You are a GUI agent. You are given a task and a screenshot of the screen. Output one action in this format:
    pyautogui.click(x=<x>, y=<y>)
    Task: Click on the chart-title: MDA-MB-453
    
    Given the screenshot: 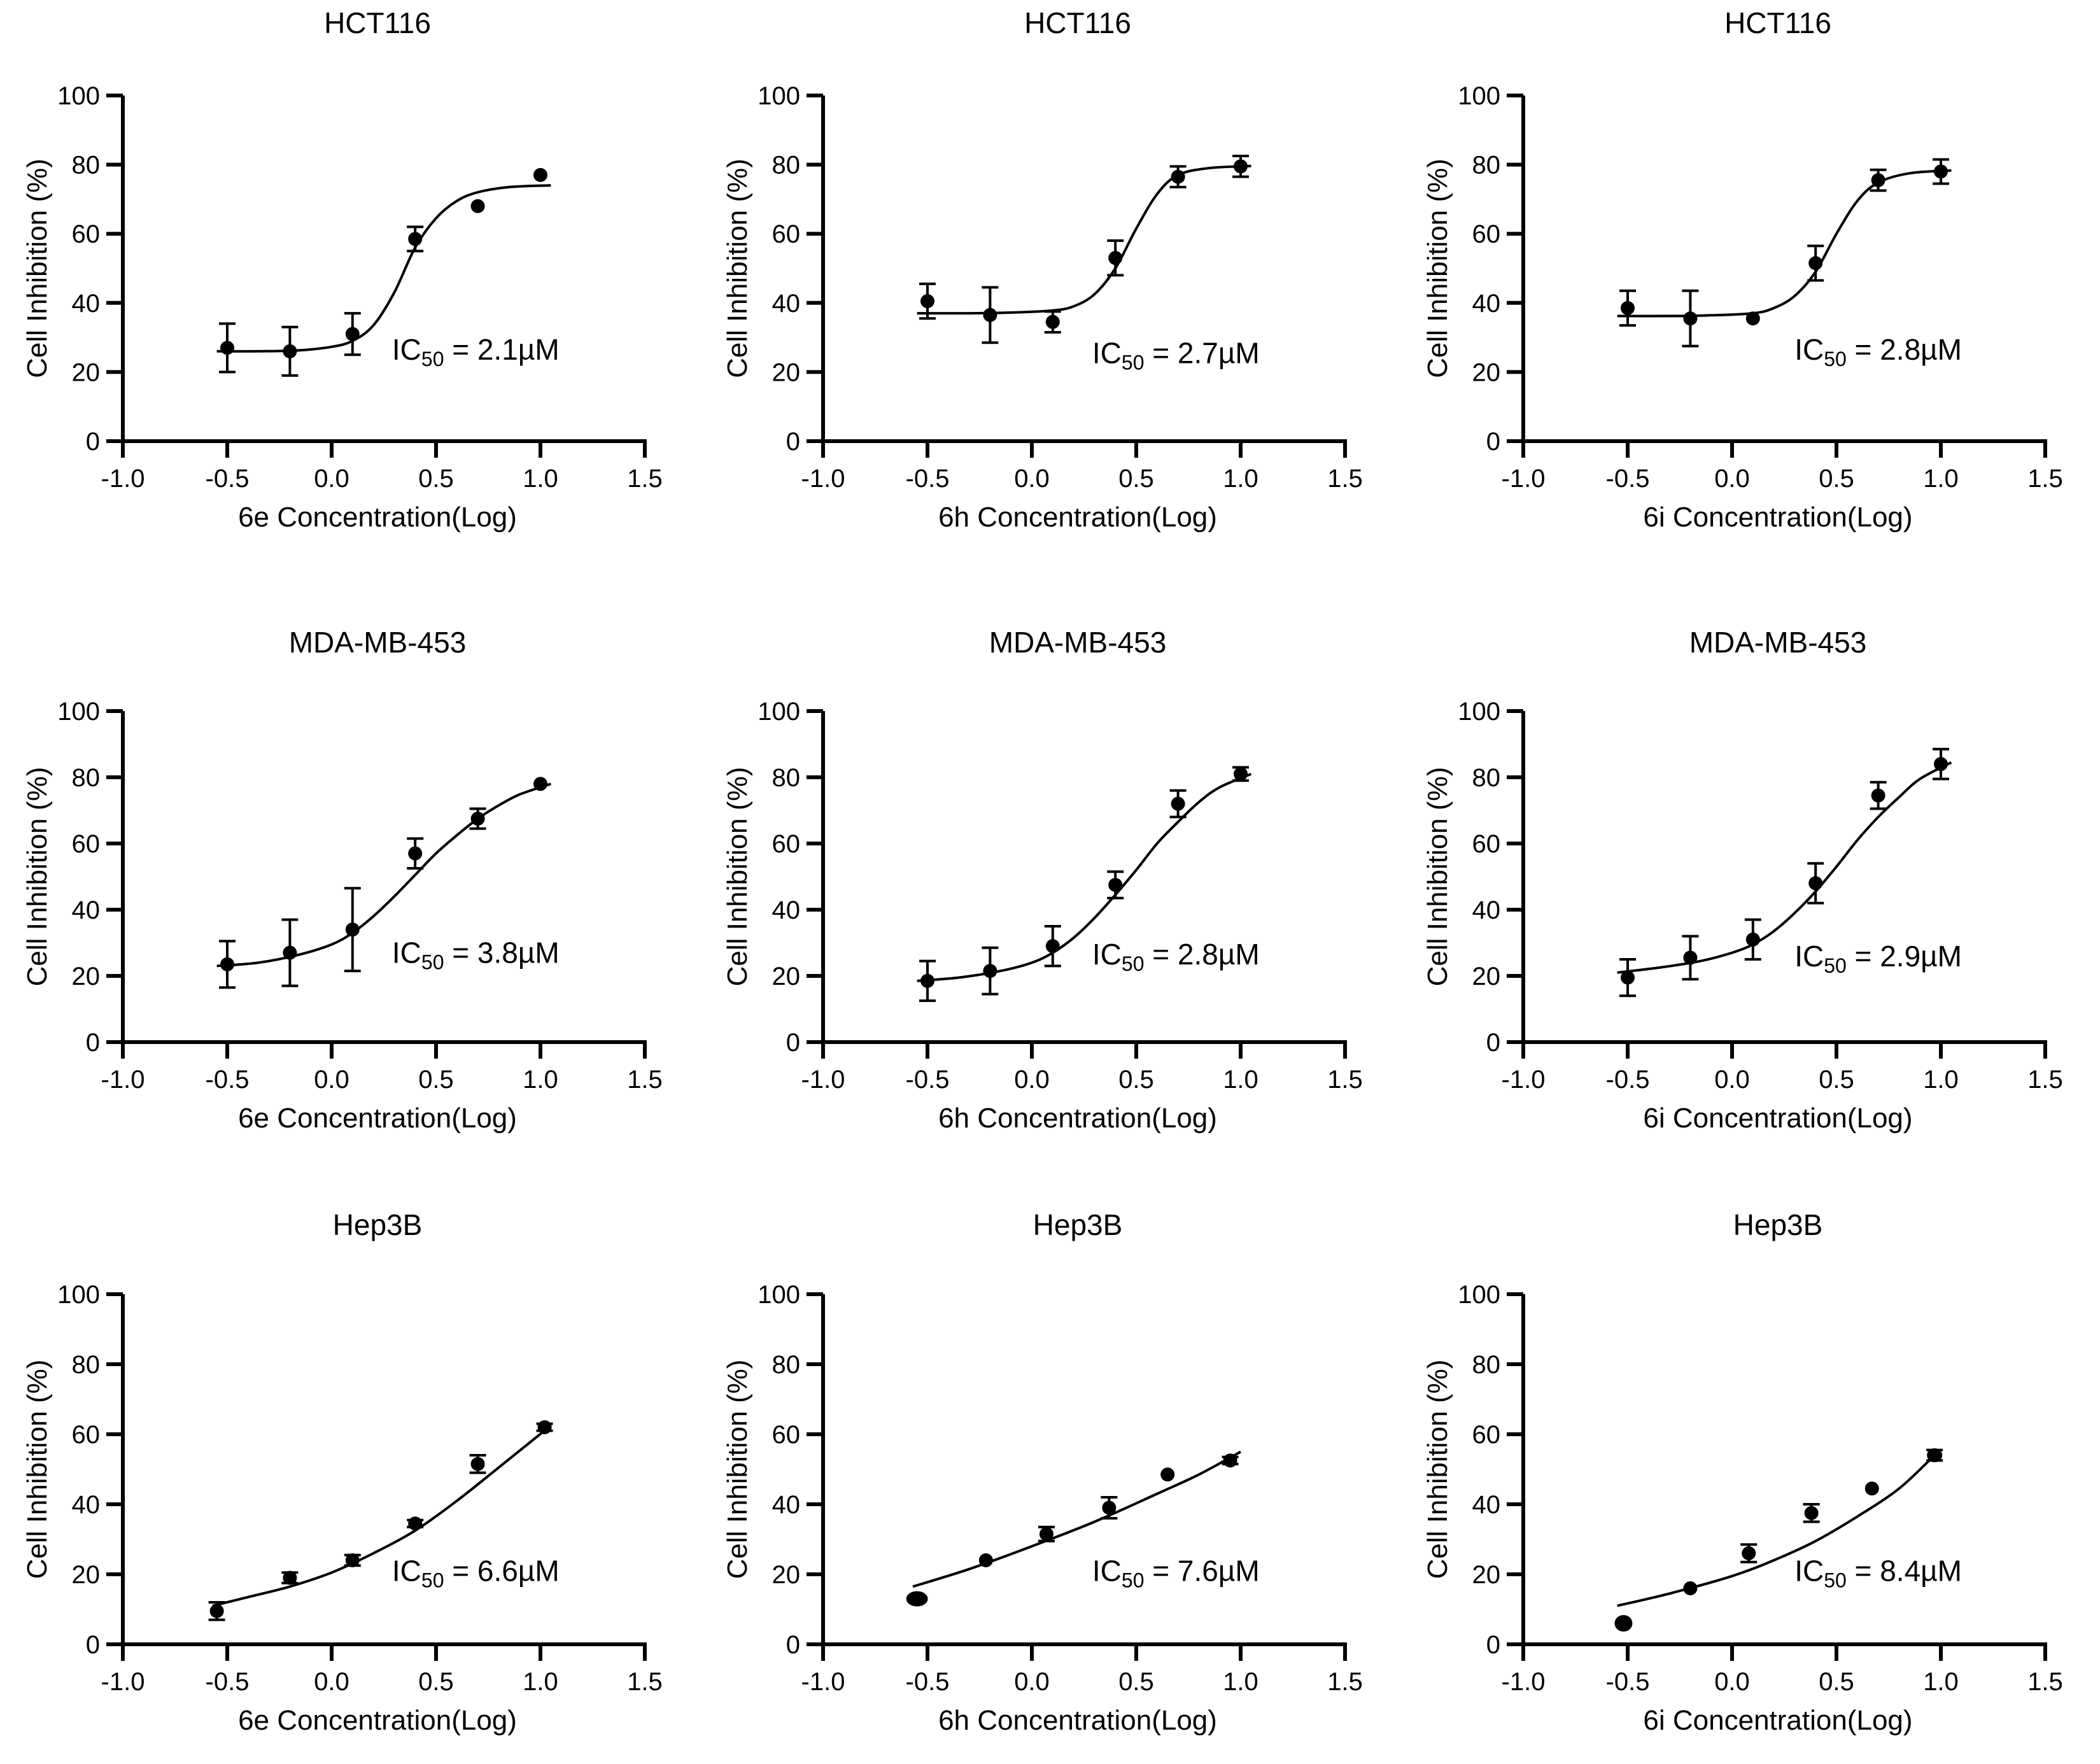 What is the action you would take?
    pyautogui.click(x=1078, y=643)
    